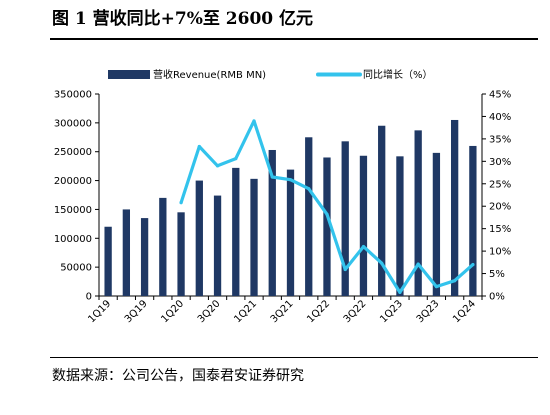 This screenshot has width=550, height=415. I want to click on x-tick-label: 3Q19, so click(136, 311).